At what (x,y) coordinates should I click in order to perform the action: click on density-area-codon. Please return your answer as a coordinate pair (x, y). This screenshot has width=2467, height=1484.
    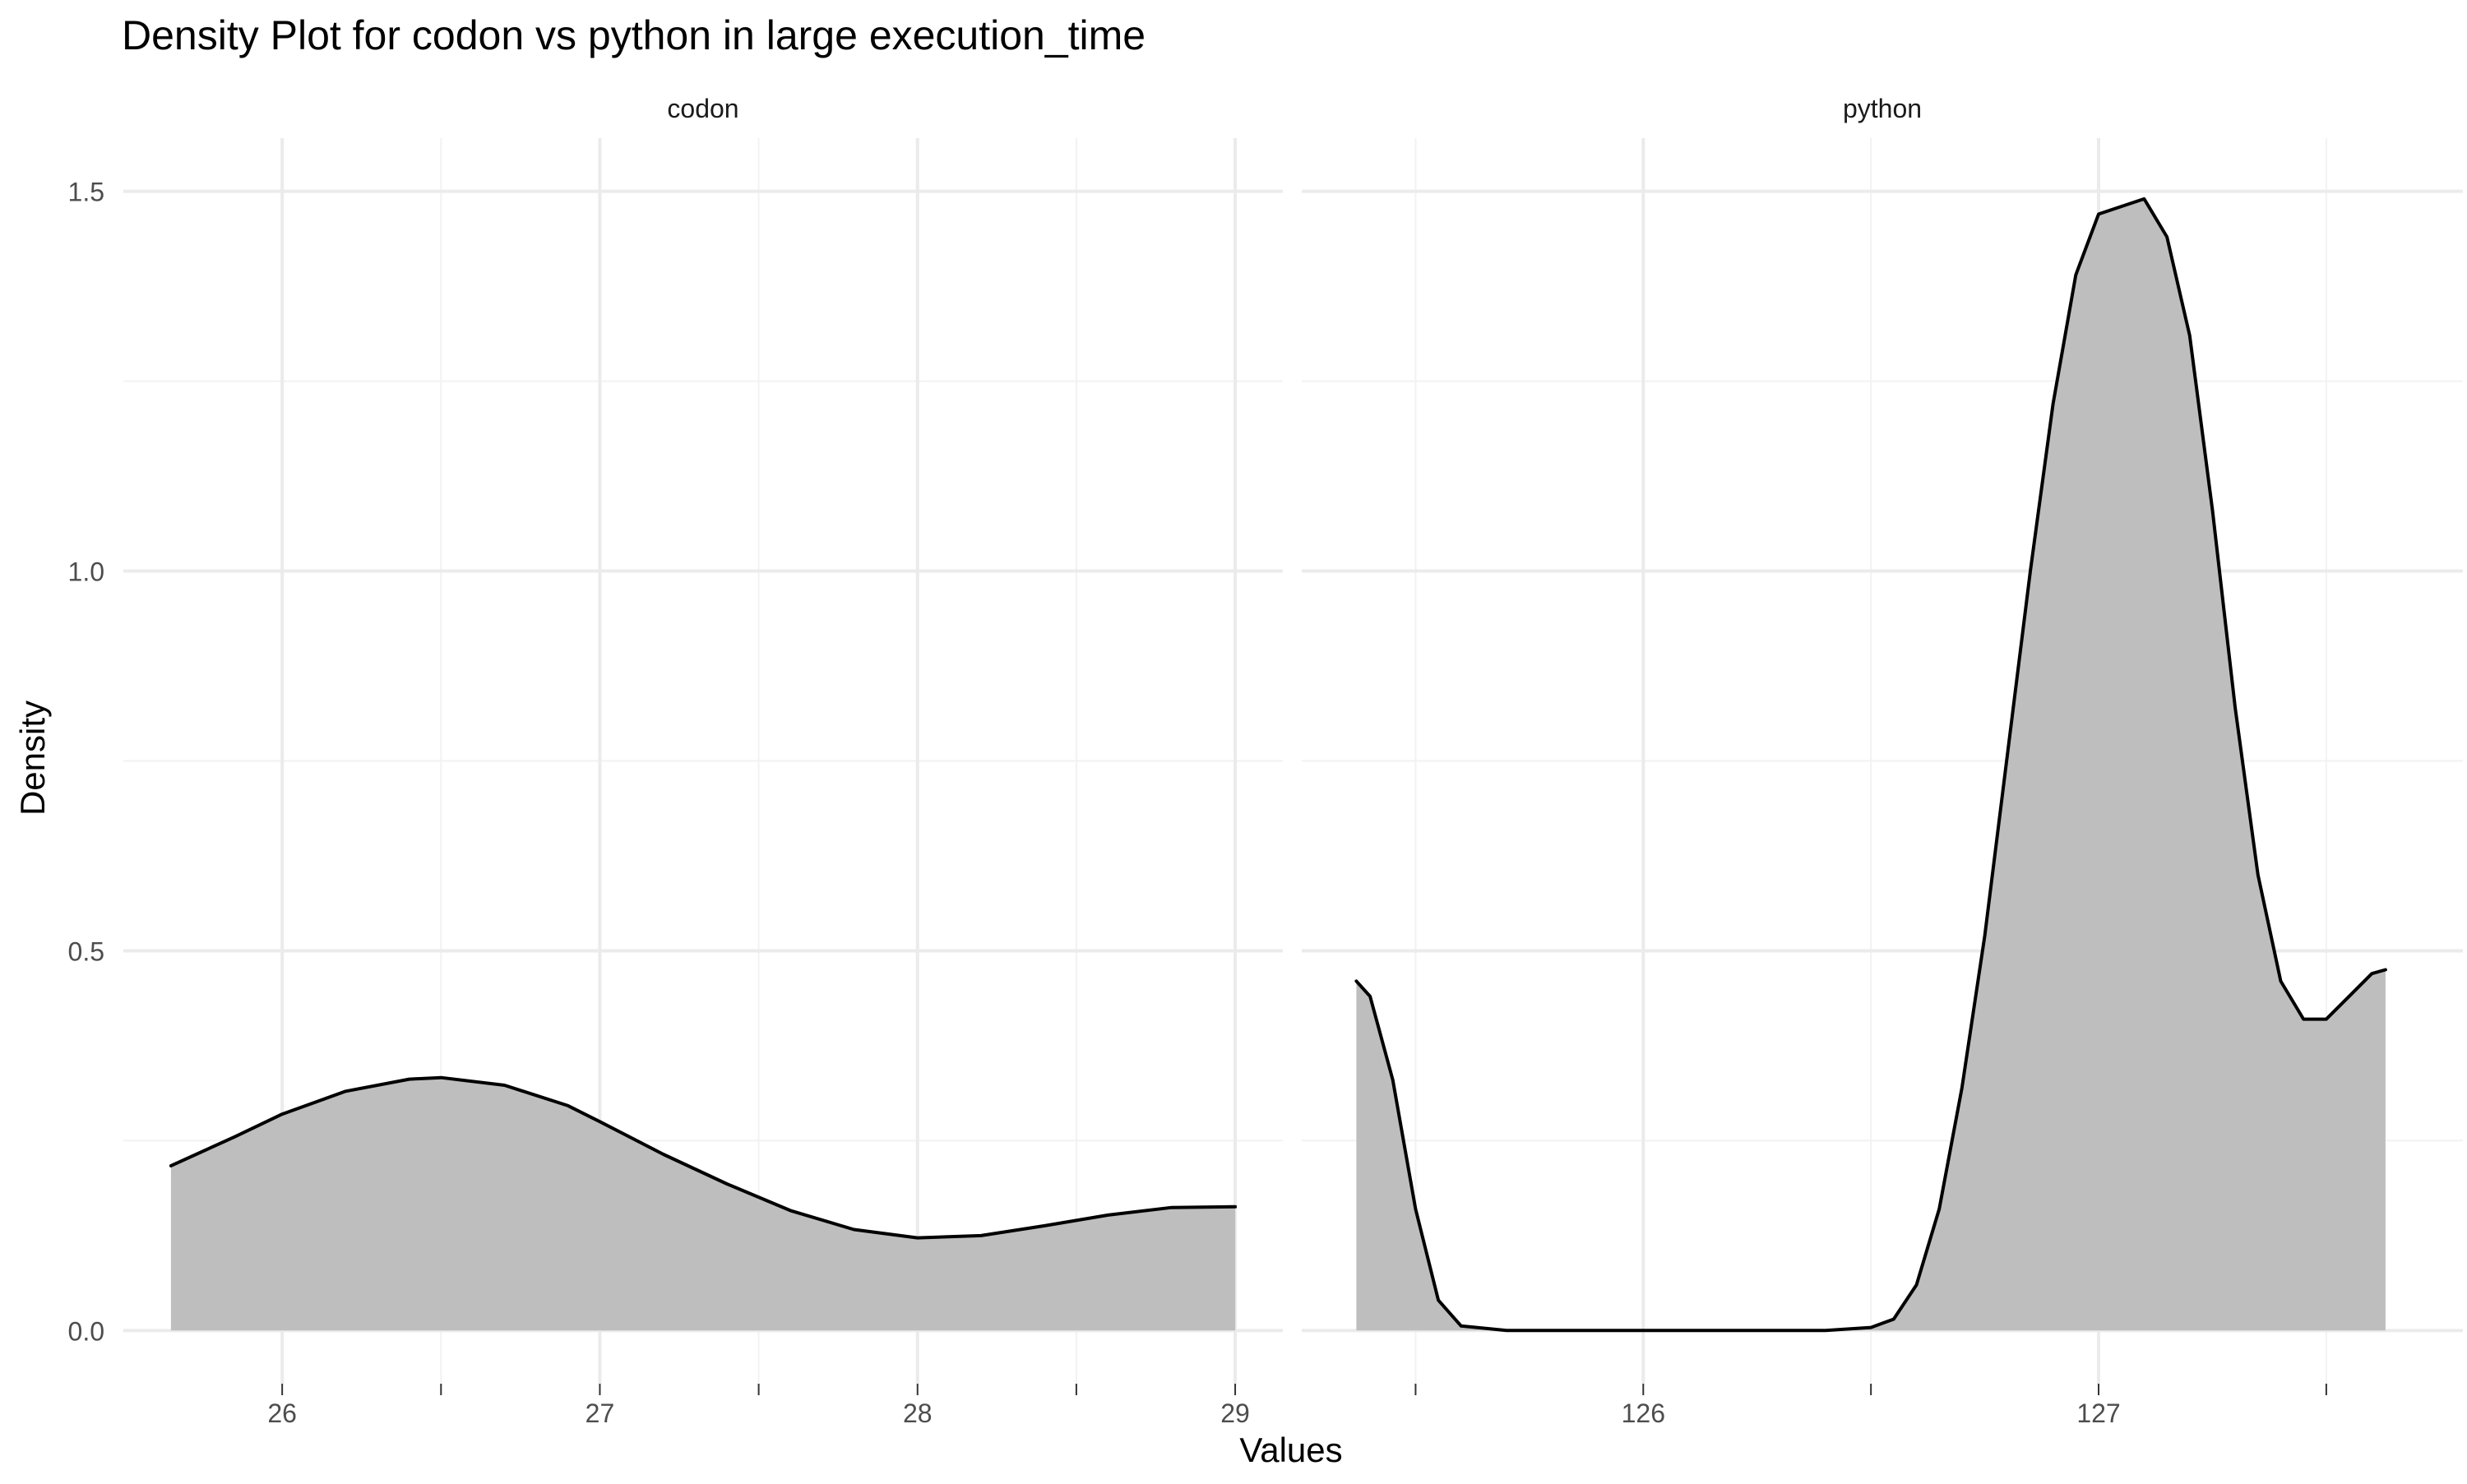
    Looking at the image, I should click on (703, 1204).